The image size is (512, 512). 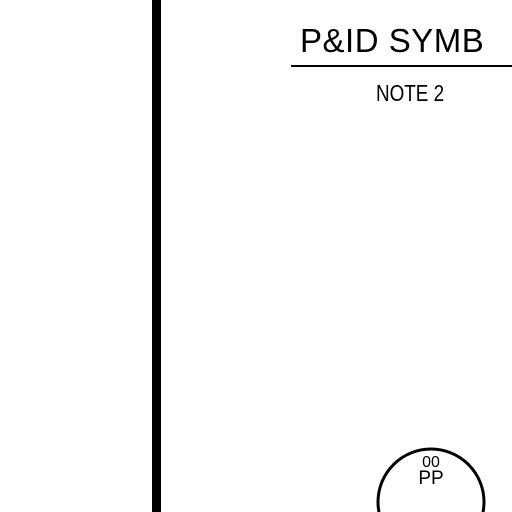 What do you see at coordinates (431, 462) in the screenshot?
I see `symbol-line-1: 00` at bounding box center [431, 462].